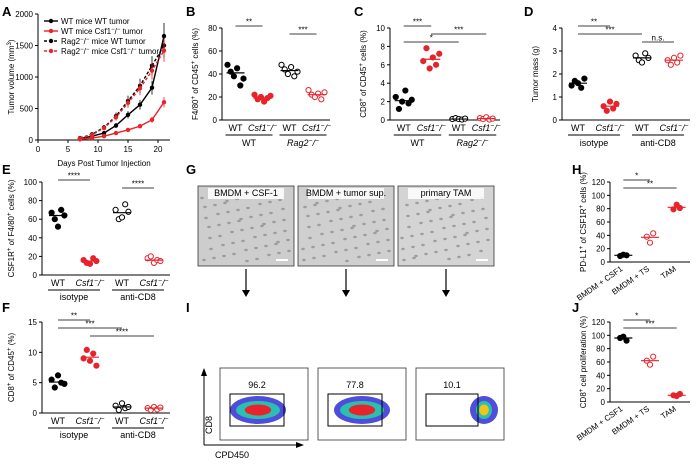  I want to click on y-axis-label: F4/80+ of CD45+ cells (%), so click(195, 74).